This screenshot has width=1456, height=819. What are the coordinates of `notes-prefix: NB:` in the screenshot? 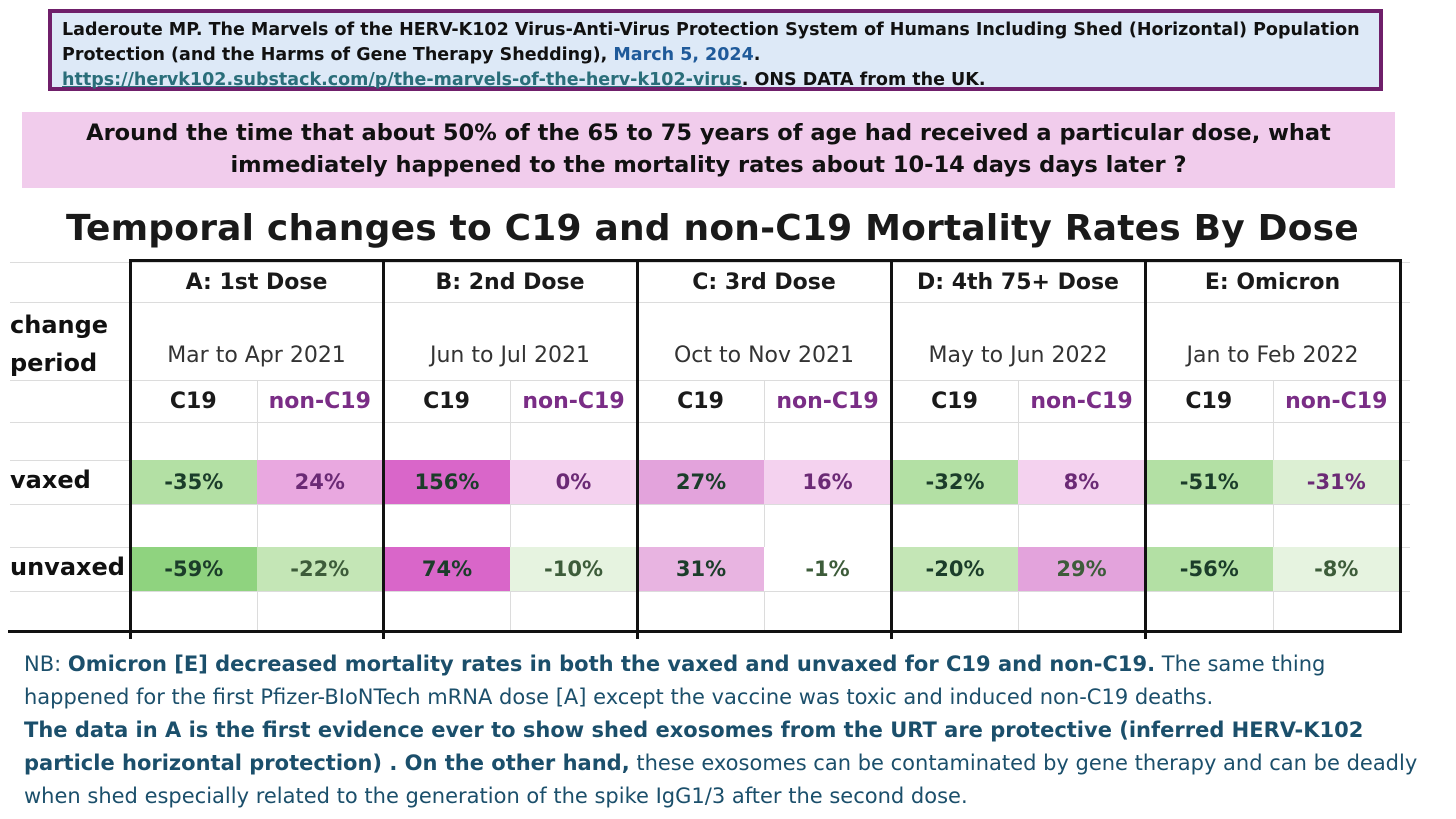 It's located at (46, 664).